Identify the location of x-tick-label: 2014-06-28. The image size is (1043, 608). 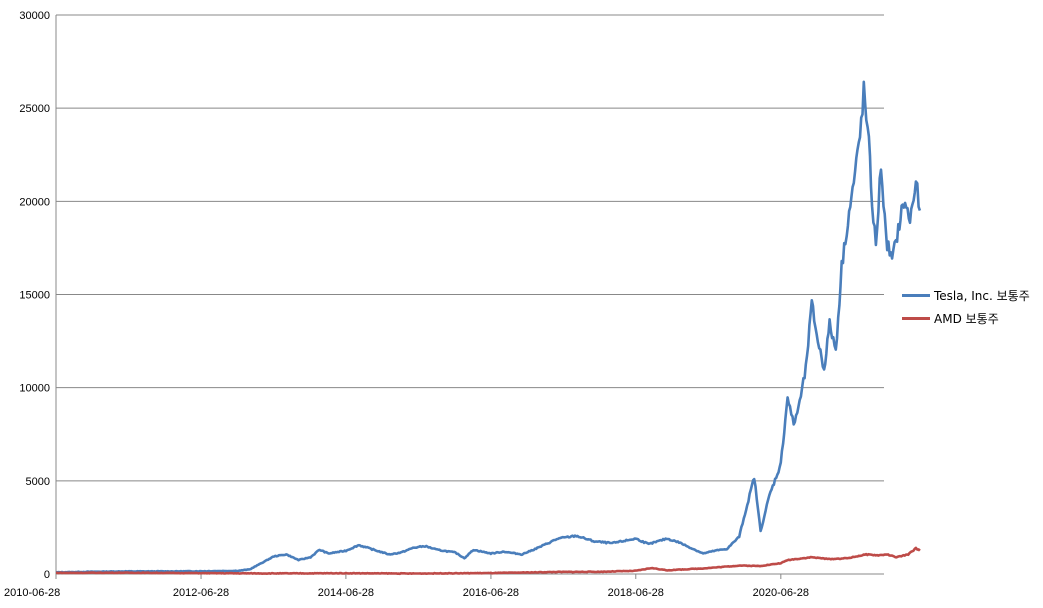
(346, 593).